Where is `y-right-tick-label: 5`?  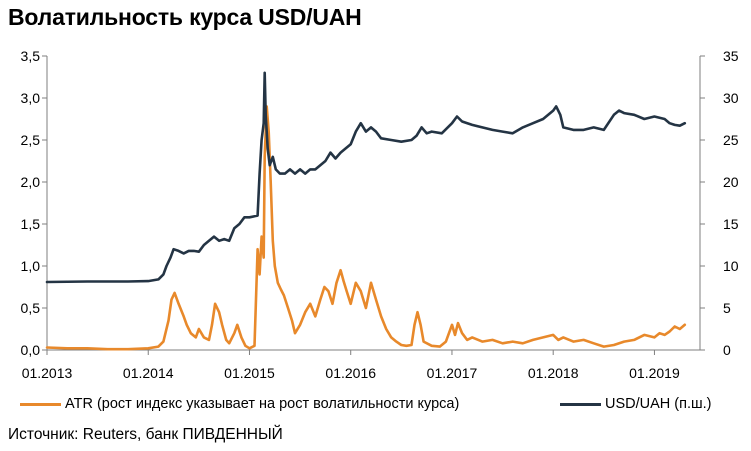 y-right-tick-label: 5 is located at coordinates (727, 308).